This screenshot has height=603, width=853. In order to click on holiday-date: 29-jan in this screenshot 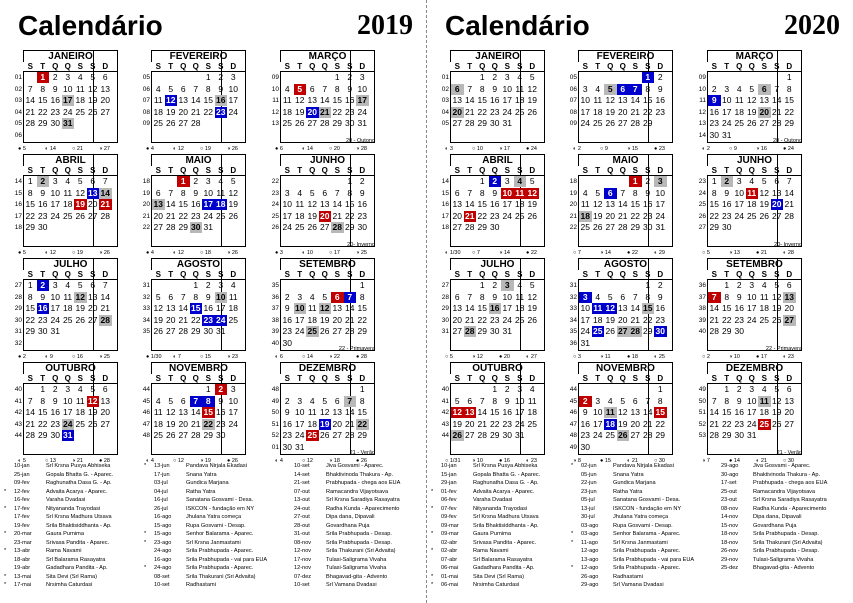, I will do `click(449, 483)`.